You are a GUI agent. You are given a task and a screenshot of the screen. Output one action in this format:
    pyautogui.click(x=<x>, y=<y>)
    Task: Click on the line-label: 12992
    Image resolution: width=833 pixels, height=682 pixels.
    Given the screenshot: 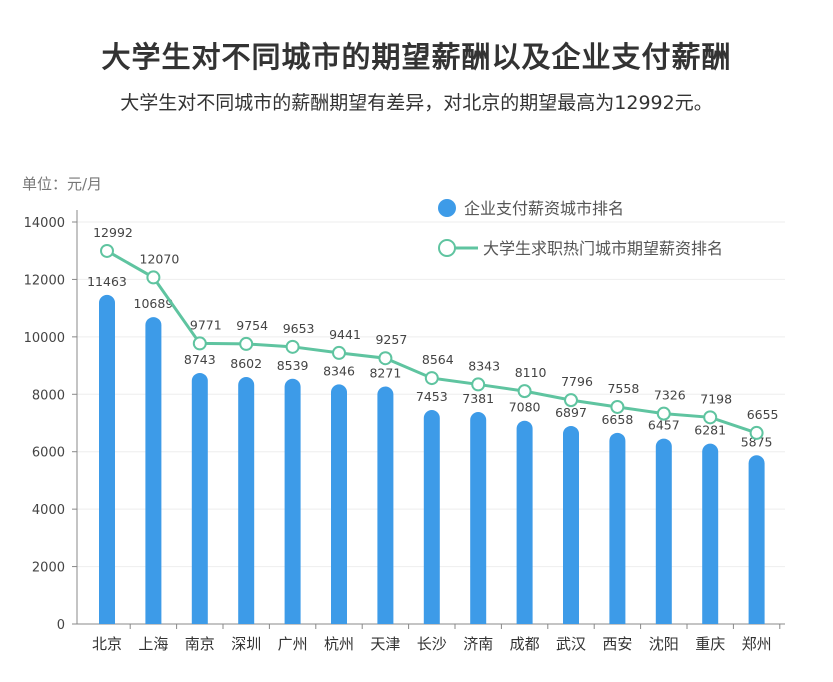 What is the action you would take?
    pyautogui.click(x=113, y=232)
    